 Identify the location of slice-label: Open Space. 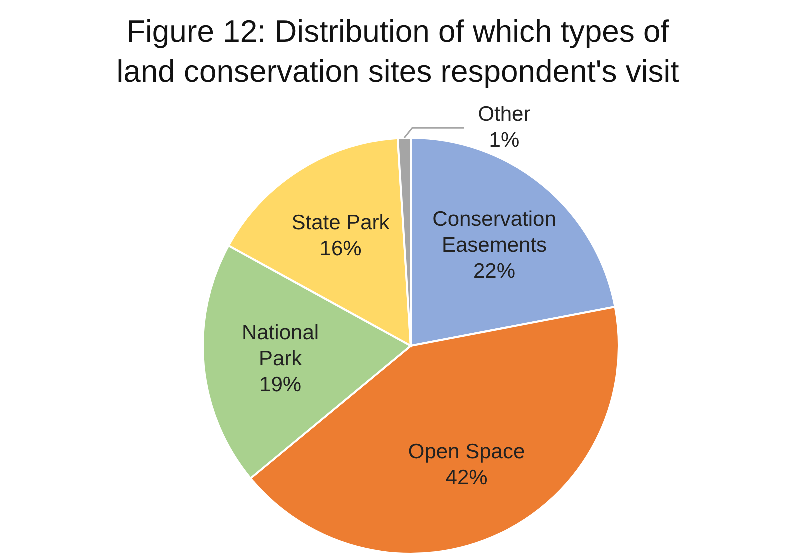
(467, 452).